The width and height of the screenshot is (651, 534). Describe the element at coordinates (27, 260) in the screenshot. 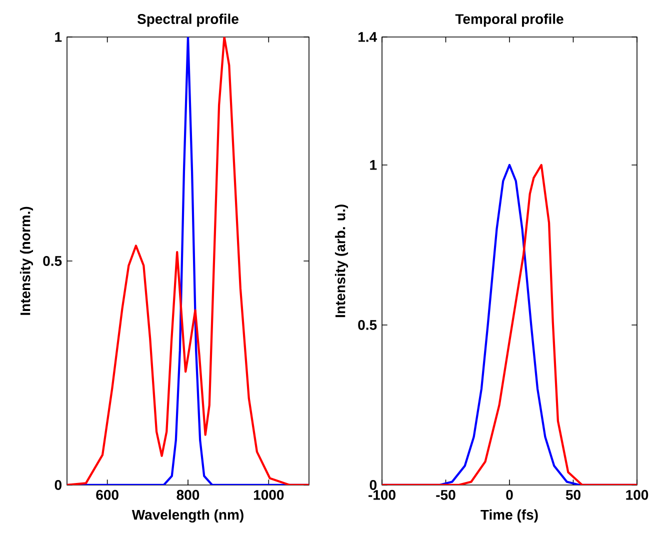

I see `y-axis-title: Intensity (norm.)` at that location.